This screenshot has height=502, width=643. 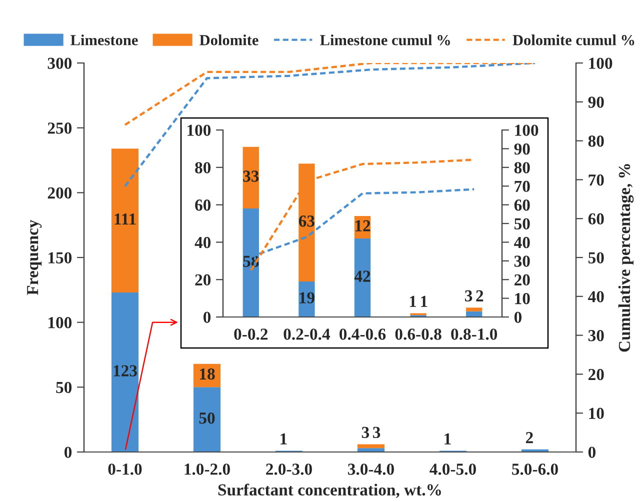 What do you see at coordinates (64, 388) in the screenshot?
I see `y-tick-label: 50` at bounding box center [64, 388].